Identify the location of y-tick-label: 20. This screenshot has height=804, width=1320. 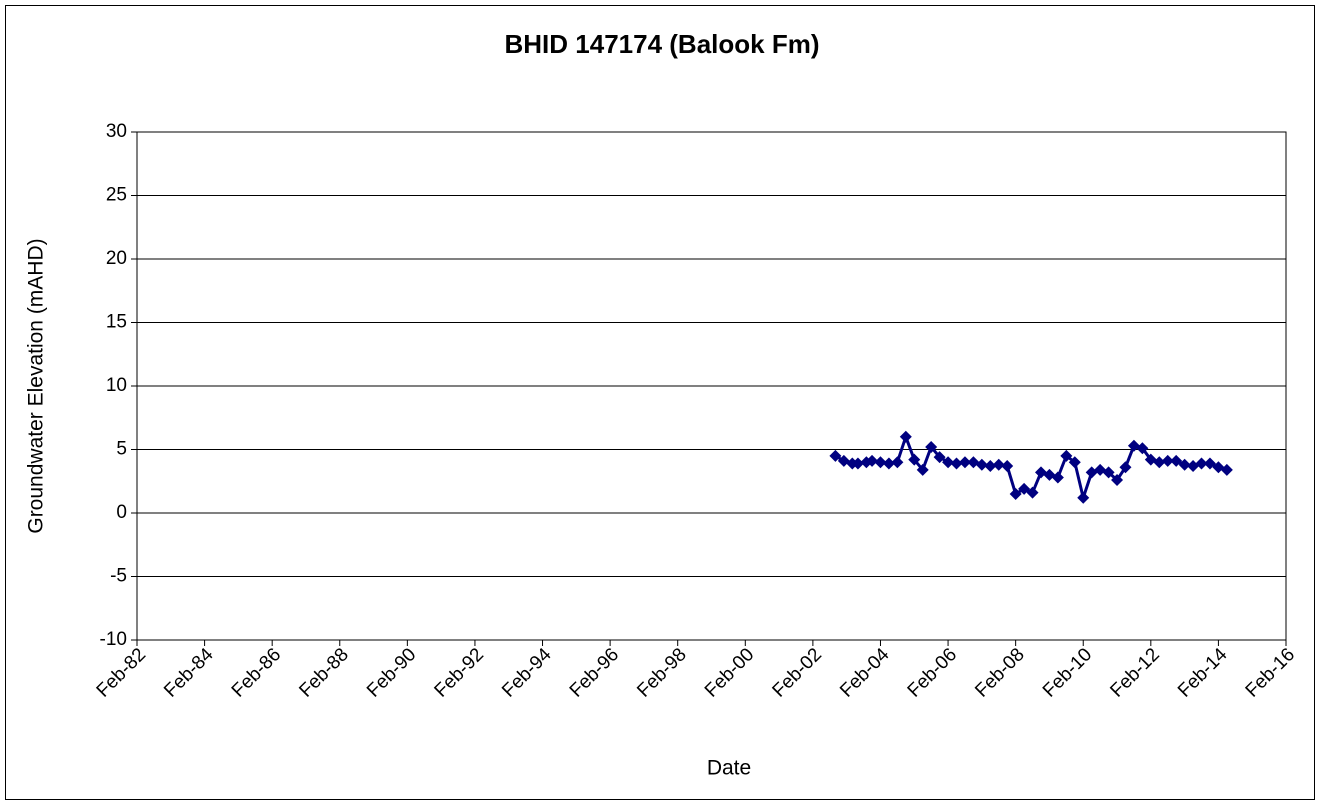
(116, 258).